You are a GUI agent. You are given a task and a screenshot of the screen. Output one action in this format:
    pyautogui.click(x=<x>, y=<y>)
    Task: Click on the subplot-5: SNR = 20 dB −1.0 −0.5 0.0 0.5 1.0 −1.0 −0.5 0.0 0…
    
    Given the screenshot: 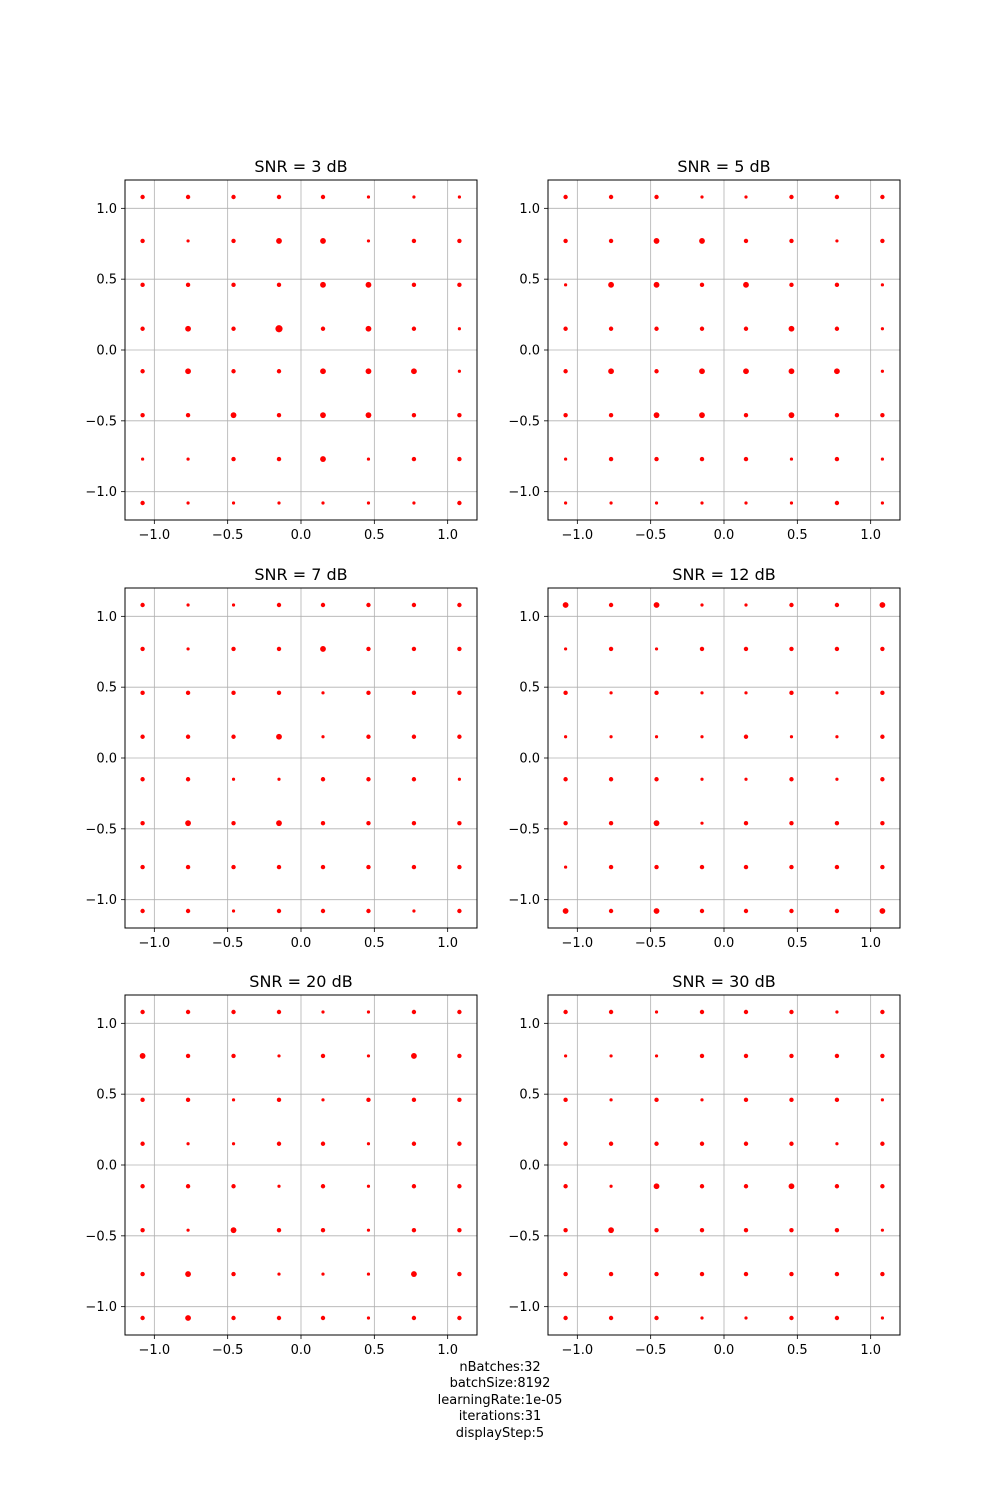 What is the action you would take?
    pyautogui.click(x=281, y=1165)
    